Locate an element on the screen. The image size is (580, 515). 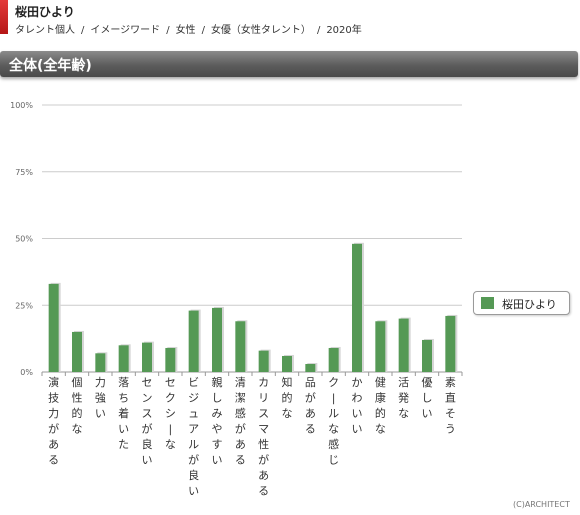
x-tick-label: ク|ルな感じ is located at coordinates (333, 421).